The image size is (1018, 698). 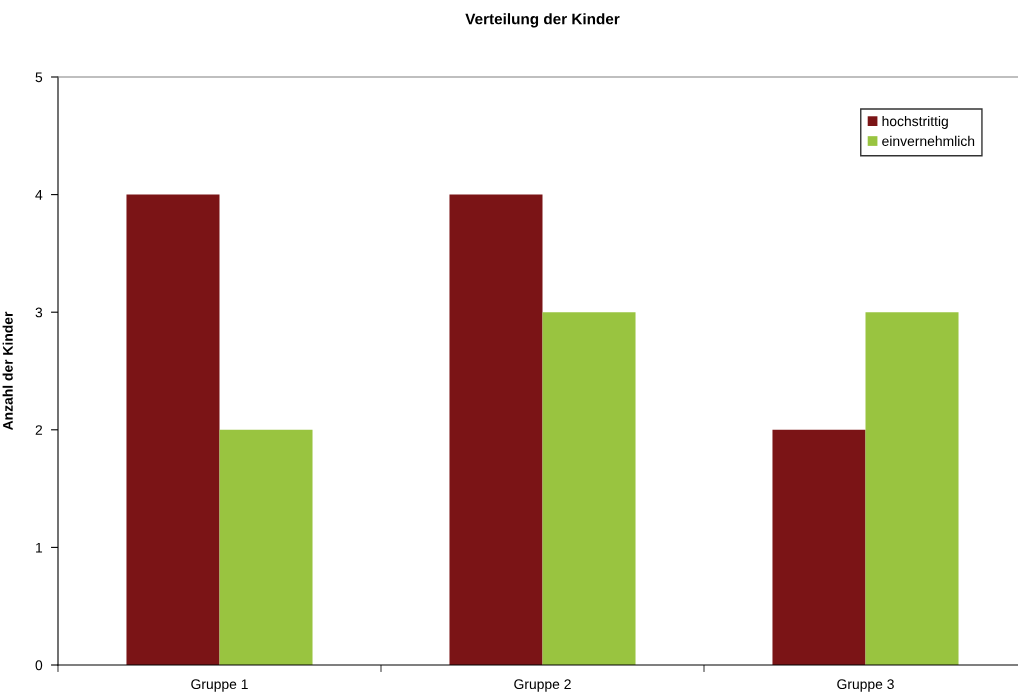 I want to click on y-tick-label: 3, so click(x=39, y=312).